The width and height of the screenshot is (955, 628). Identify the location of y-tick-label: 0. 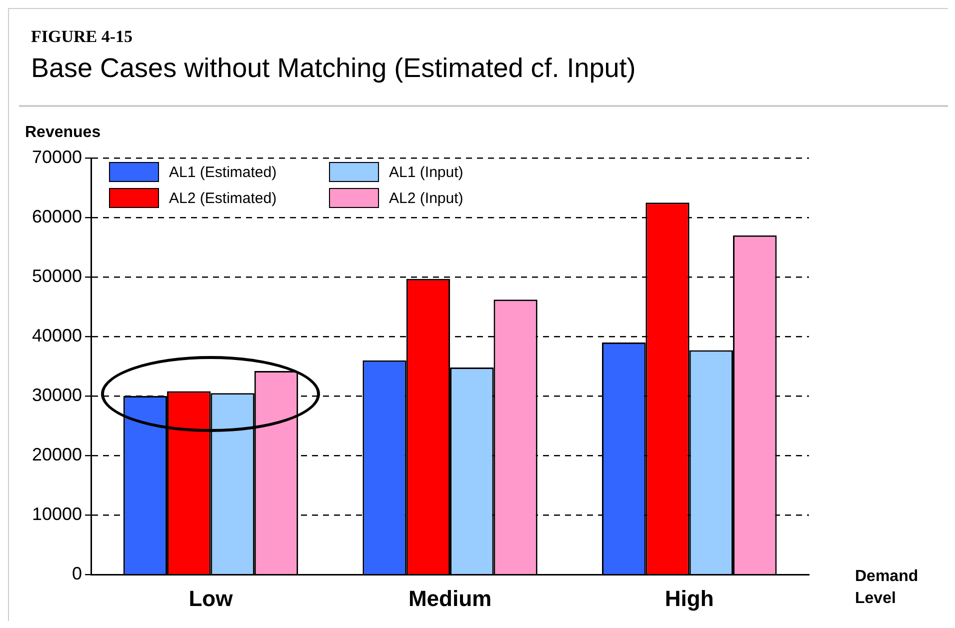
(77, 574).